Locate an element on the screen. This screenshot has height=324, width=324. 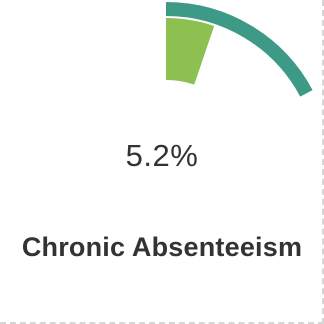
gauge-track-arc is located at coordinates (239, 49).